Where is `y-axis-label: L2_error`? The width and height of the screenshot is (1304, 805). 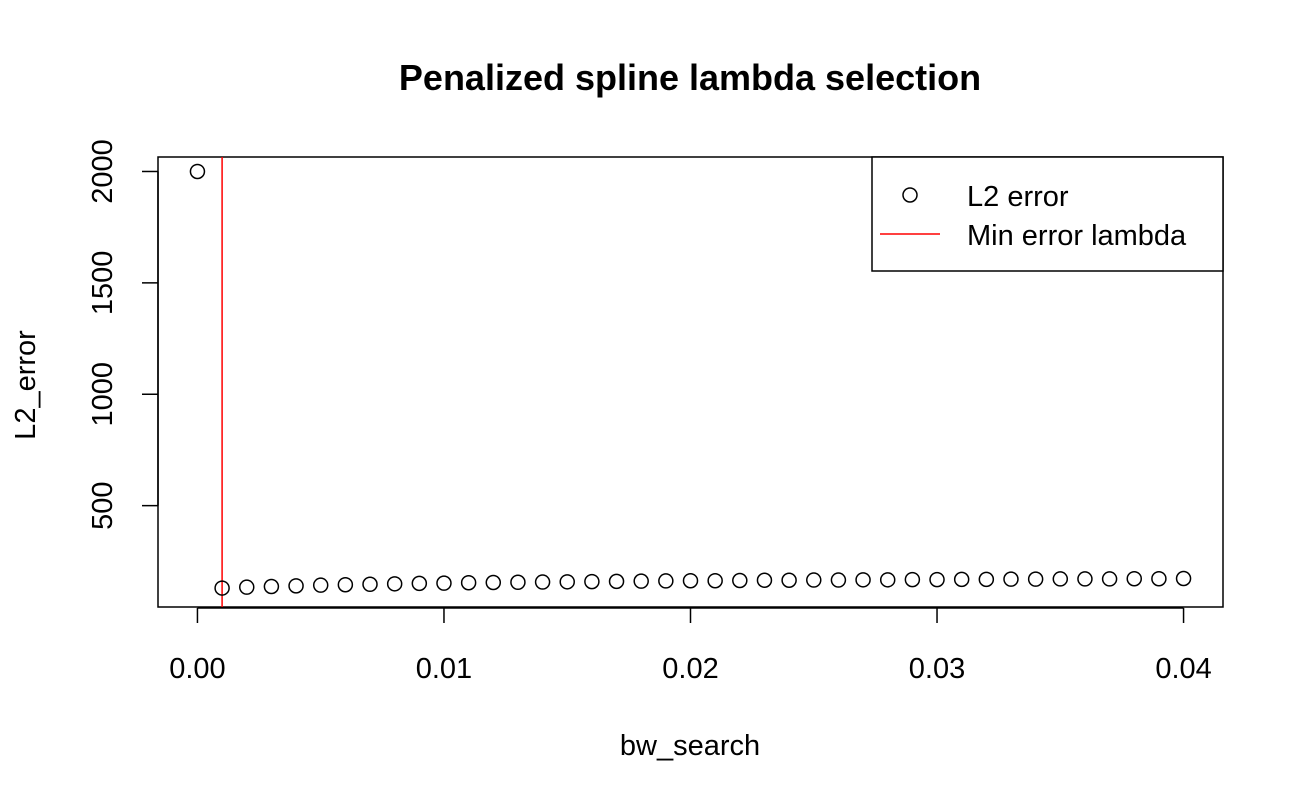
y-axis-label: L2_error is located at coordinates (26, 385).